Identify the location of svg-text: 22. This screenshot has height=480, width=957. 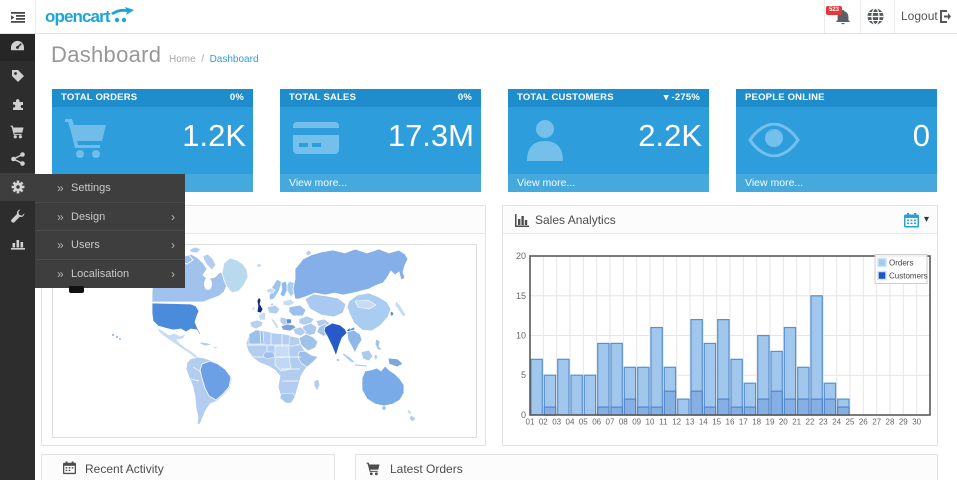
(810, 422).